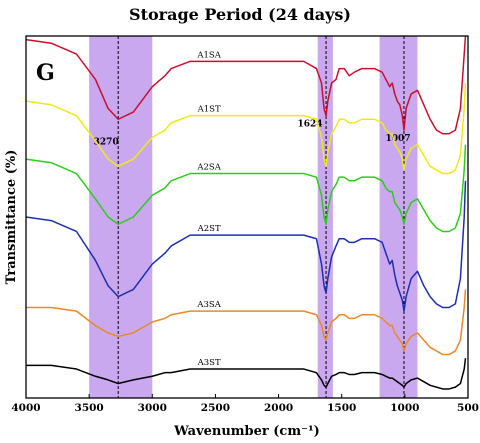 Image resolution: width=480 pixels, height=443 pixels. I want to click on series-labels: A1SA A1ST A2SA A2ST A3SA A3ST, so click(208, 209).